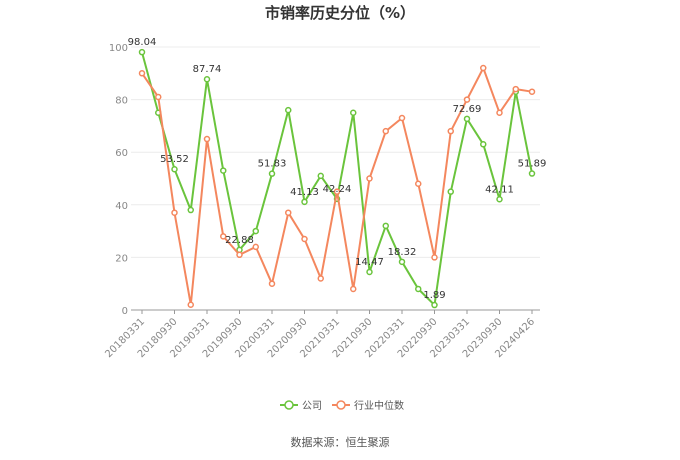 Image resolution: width=680 pixels, height=460 pixels. What do you see at coordinates (532, 164) in the screenshot?
I see `data-label: 51.89` at bounding box center [532, 164].